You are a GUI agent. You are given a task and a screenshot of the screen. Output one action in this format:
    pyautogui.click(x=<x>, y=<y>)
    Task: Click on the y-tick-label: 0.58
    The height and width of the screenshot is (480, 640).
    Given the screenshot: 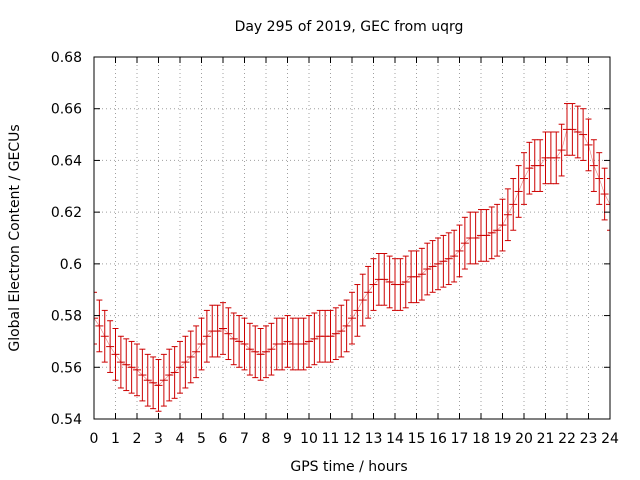 What is the action you would take?
    pyautogui.click(x=66, y=317)
    